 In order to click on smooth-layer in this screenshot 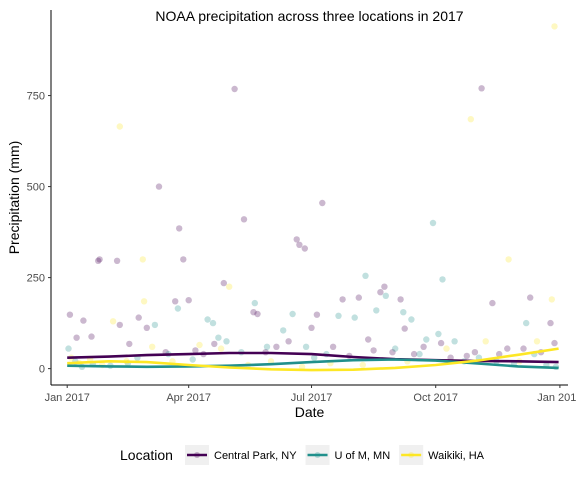, I will do `click(313, 359)`.